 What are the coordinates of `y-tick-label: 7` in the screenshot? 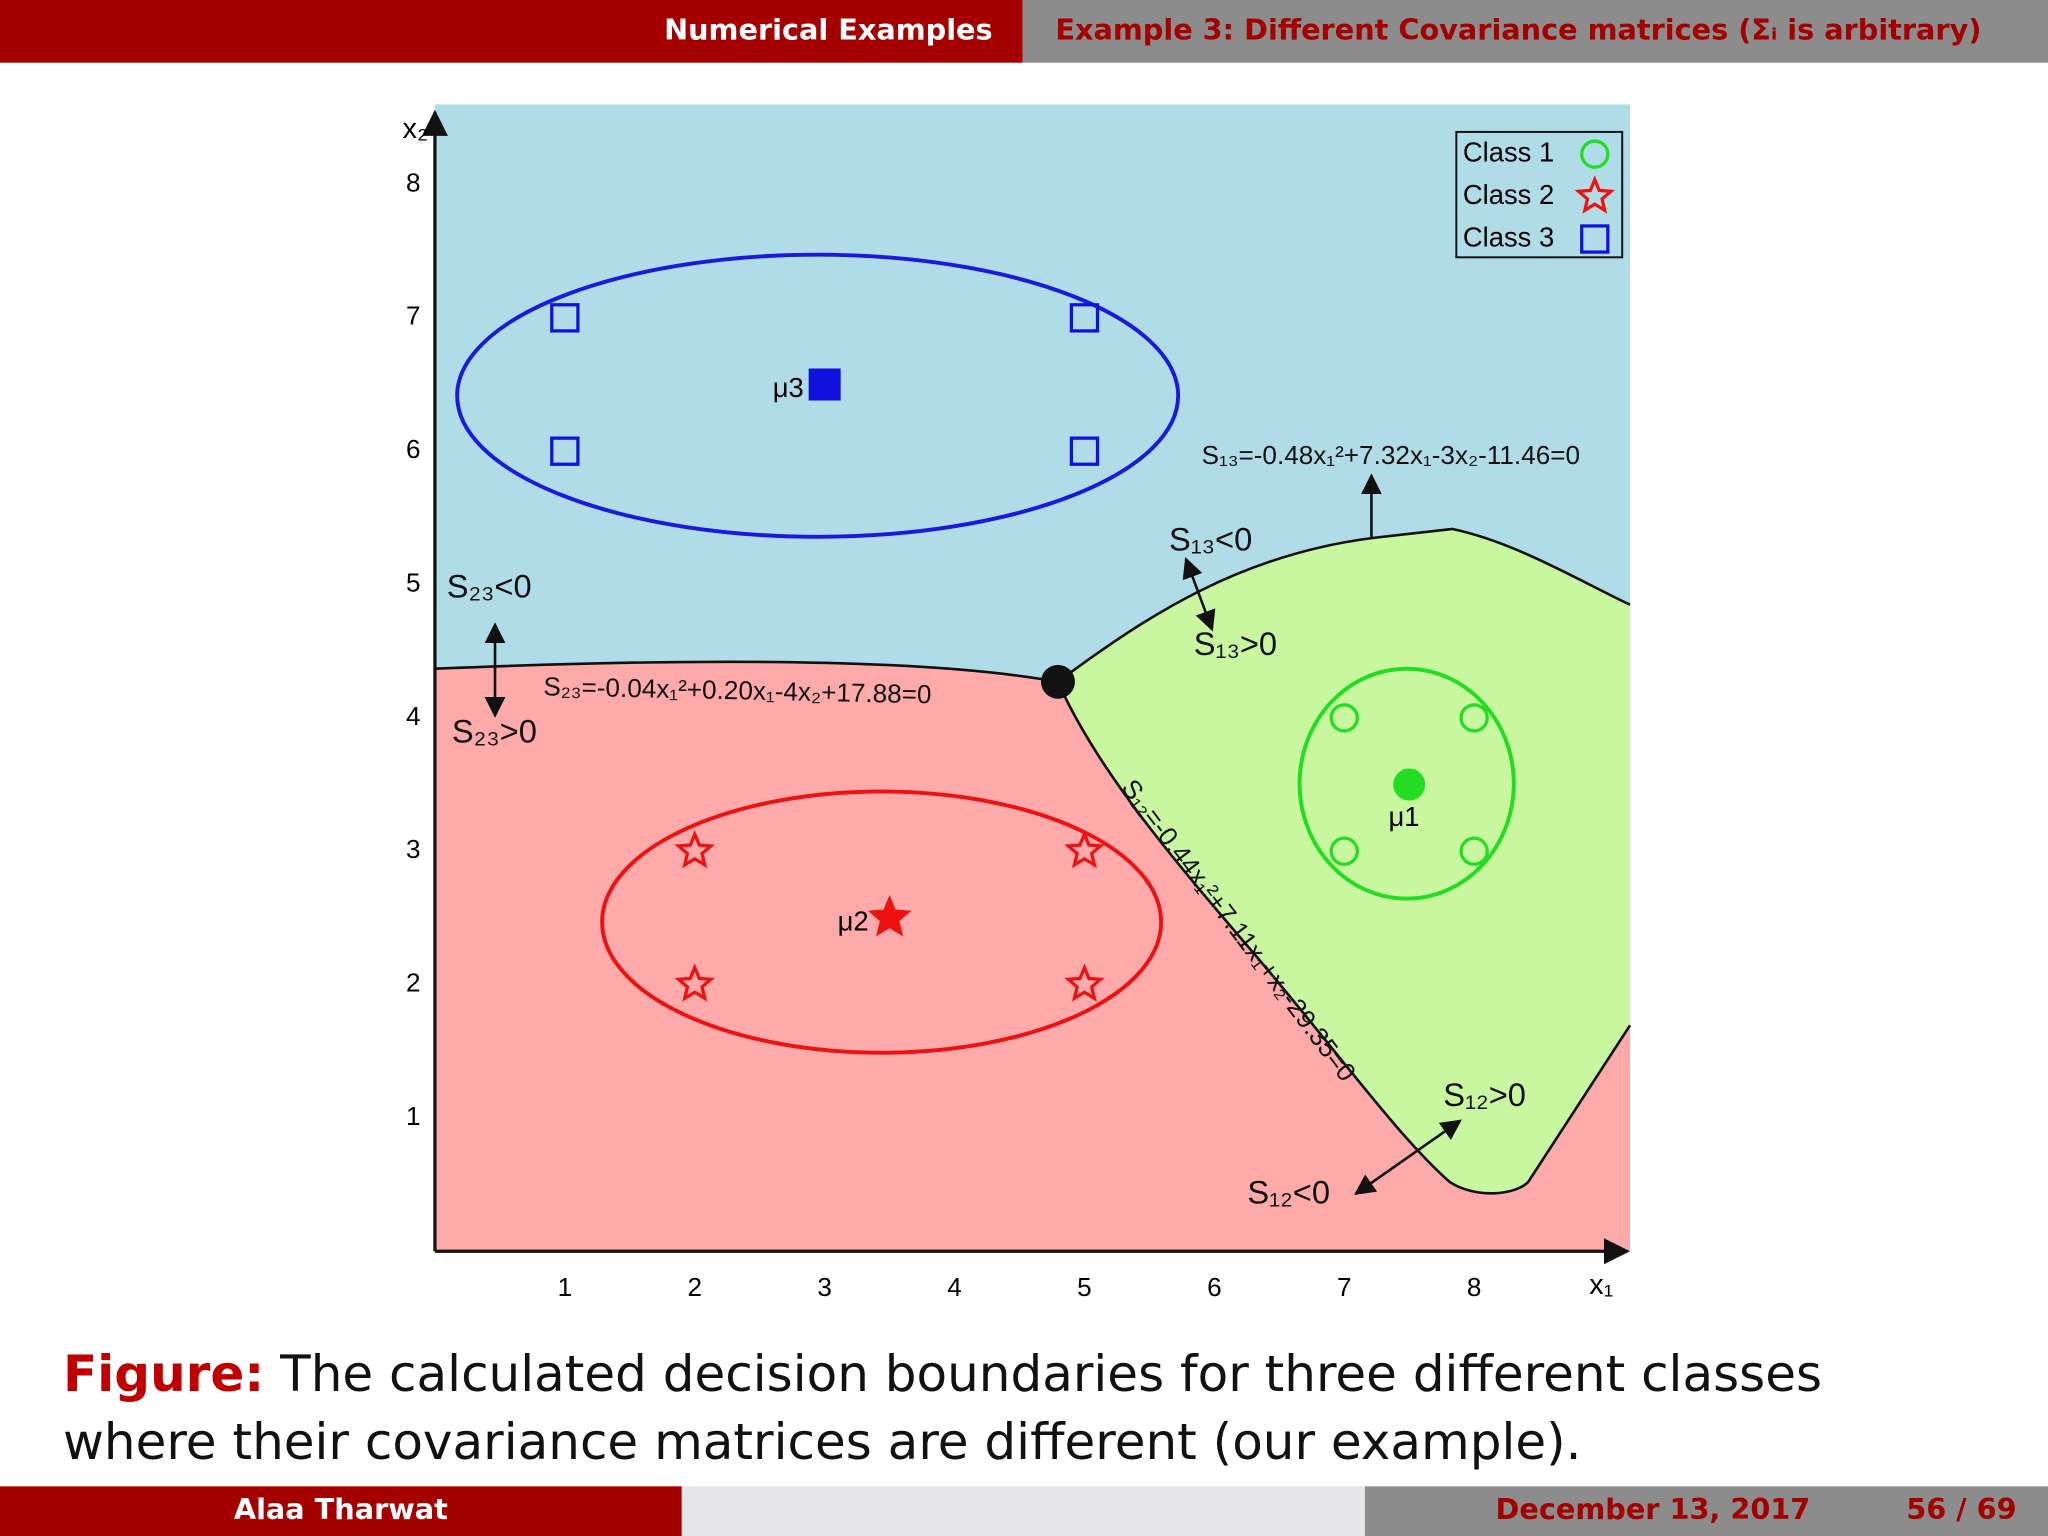 It's located at (413, 316).